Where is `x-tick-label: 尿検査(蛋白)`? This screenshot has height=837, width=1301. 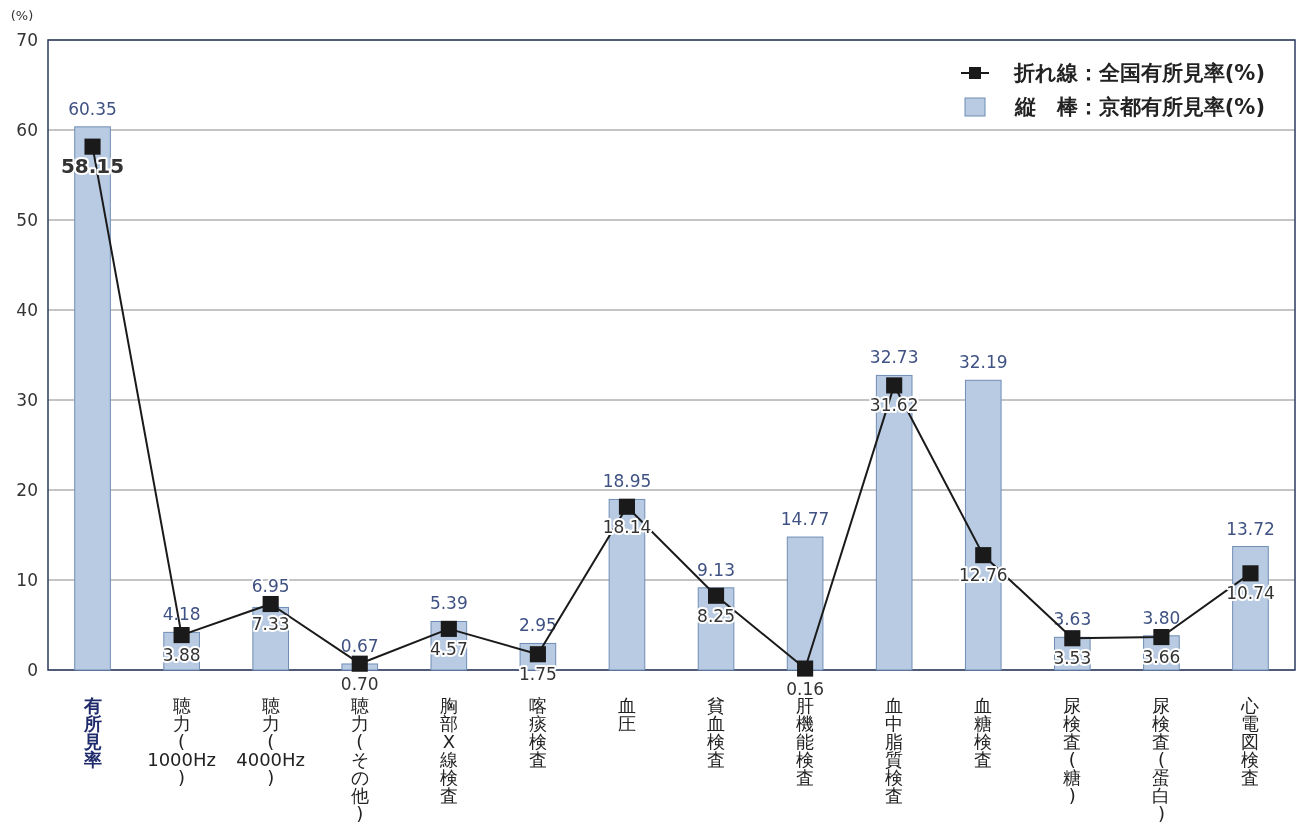
x-tick-label: 尿検査(蛋白) is located at coordinates (1161, 759).